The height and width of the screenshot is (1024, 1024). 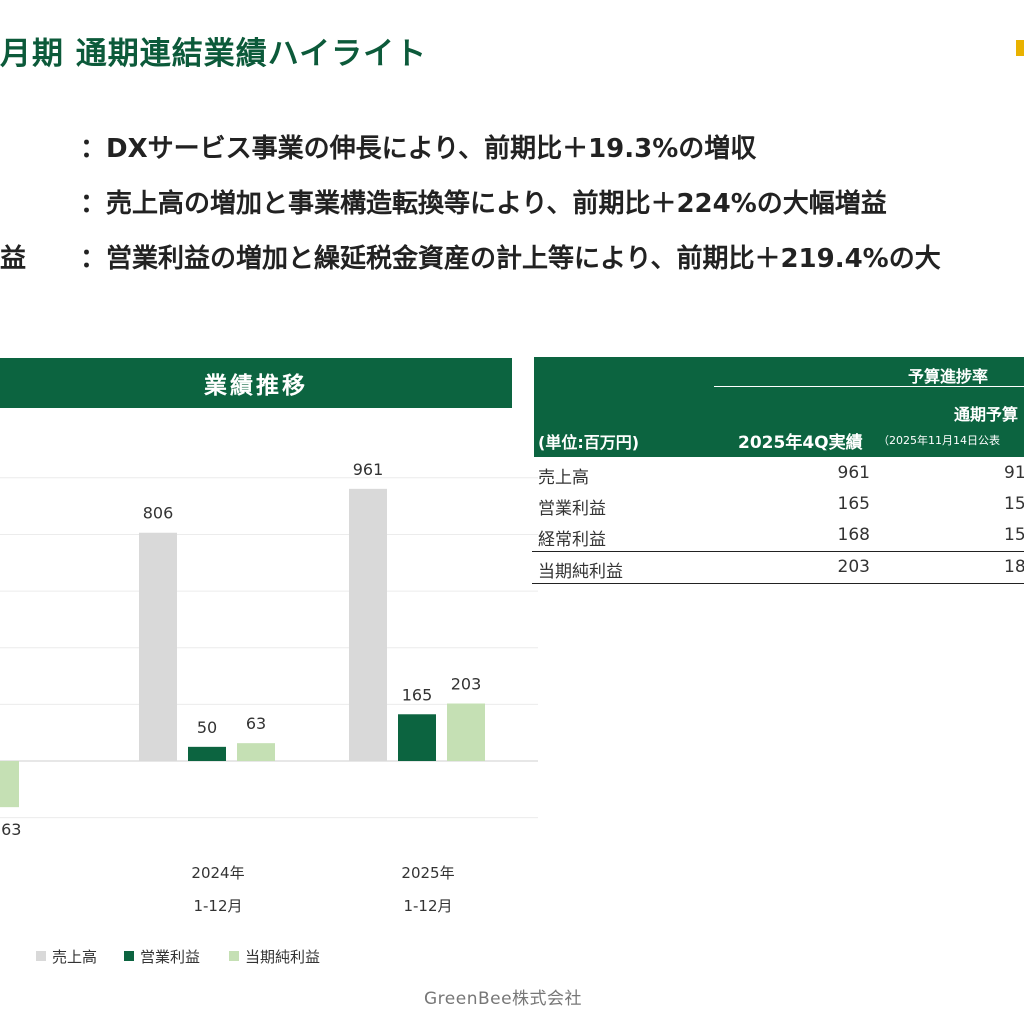 I want to click on data-label: 165, so click(x=417, y=694).